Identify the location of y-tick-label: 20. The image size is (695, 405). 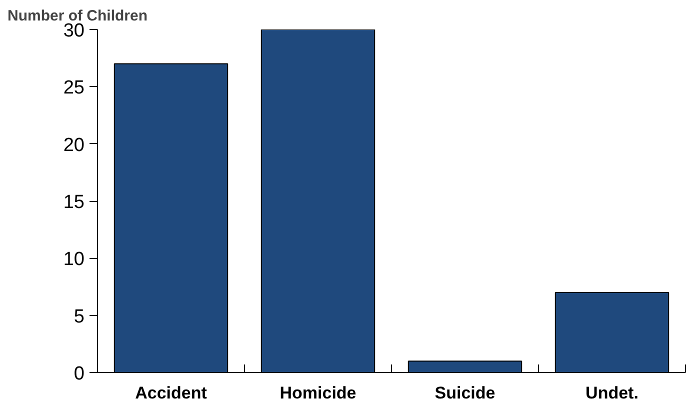
(74, 145).